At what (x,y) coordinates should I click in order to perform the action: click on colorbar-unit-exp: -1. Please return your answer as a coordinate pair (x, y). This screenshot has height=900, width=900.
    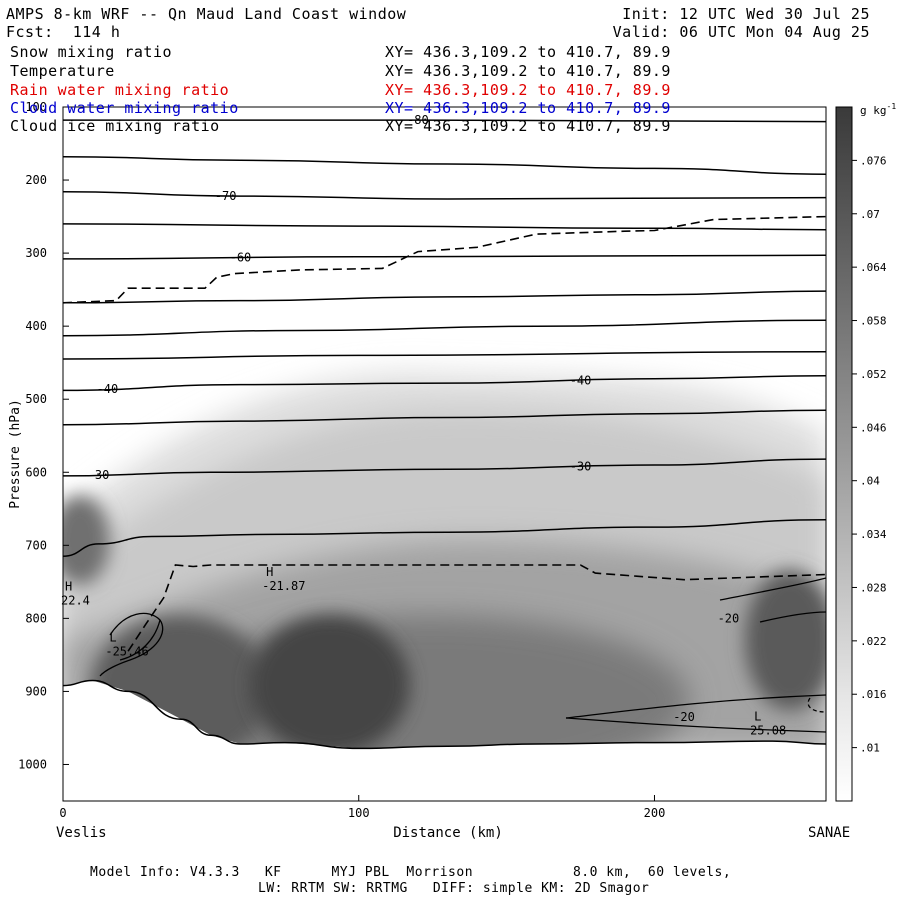
    Looking at the image, I should click on (892, 106).